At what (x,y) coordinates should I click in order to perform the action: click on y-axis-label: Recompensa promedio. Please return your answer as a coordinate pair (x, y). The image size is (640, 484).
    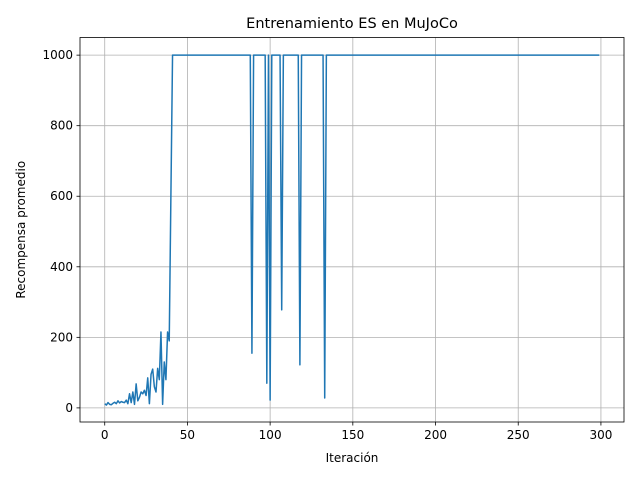
    Looking at the image, I should click on (21, 230).